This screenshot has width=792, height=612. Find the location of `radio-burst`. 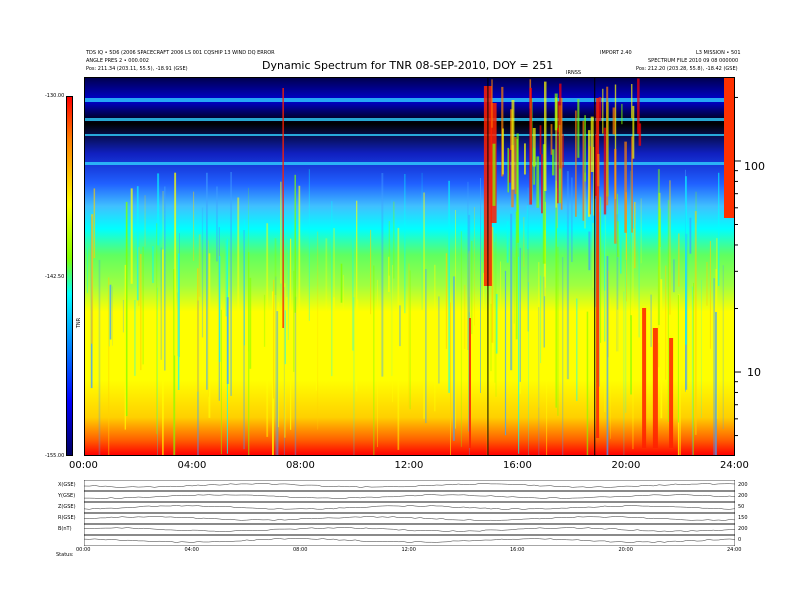

radio-burst is located at coordinates (655, 388).